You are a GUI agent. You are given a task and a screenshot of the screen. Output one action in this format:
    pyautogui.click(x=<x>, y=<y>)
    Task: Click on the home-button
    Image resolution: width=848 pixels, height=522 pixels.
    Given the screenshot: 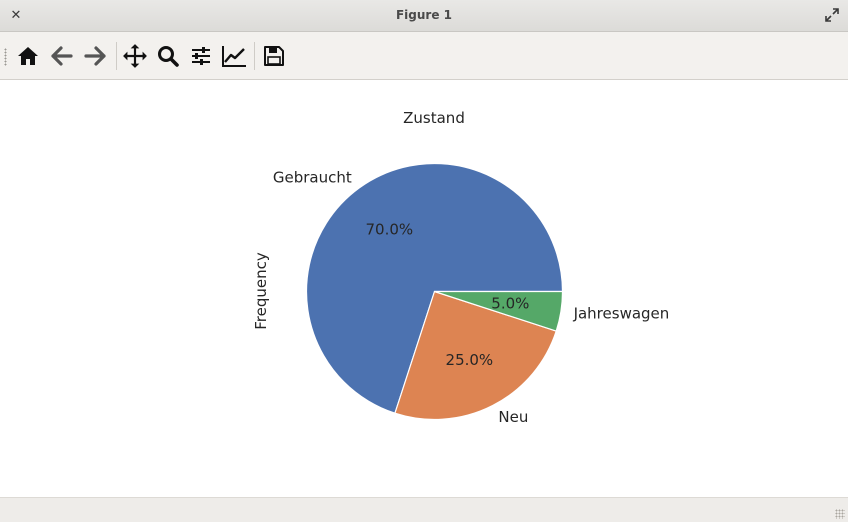 What is the action you would take?
    pyautogui.click(x=28, y=56)
    